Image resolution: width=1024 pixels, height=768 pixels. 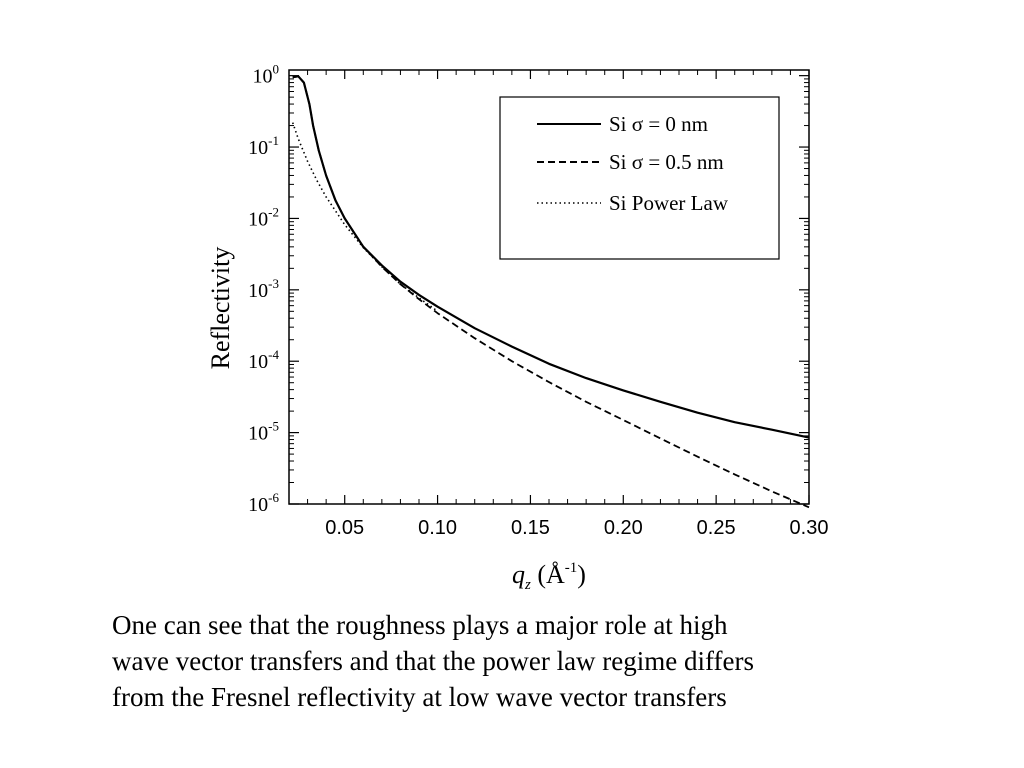 What do you see at coordinates (530, 528) in the screenshot?
I see `x-tick-label: 0.15` at bounding box center [530, 528].